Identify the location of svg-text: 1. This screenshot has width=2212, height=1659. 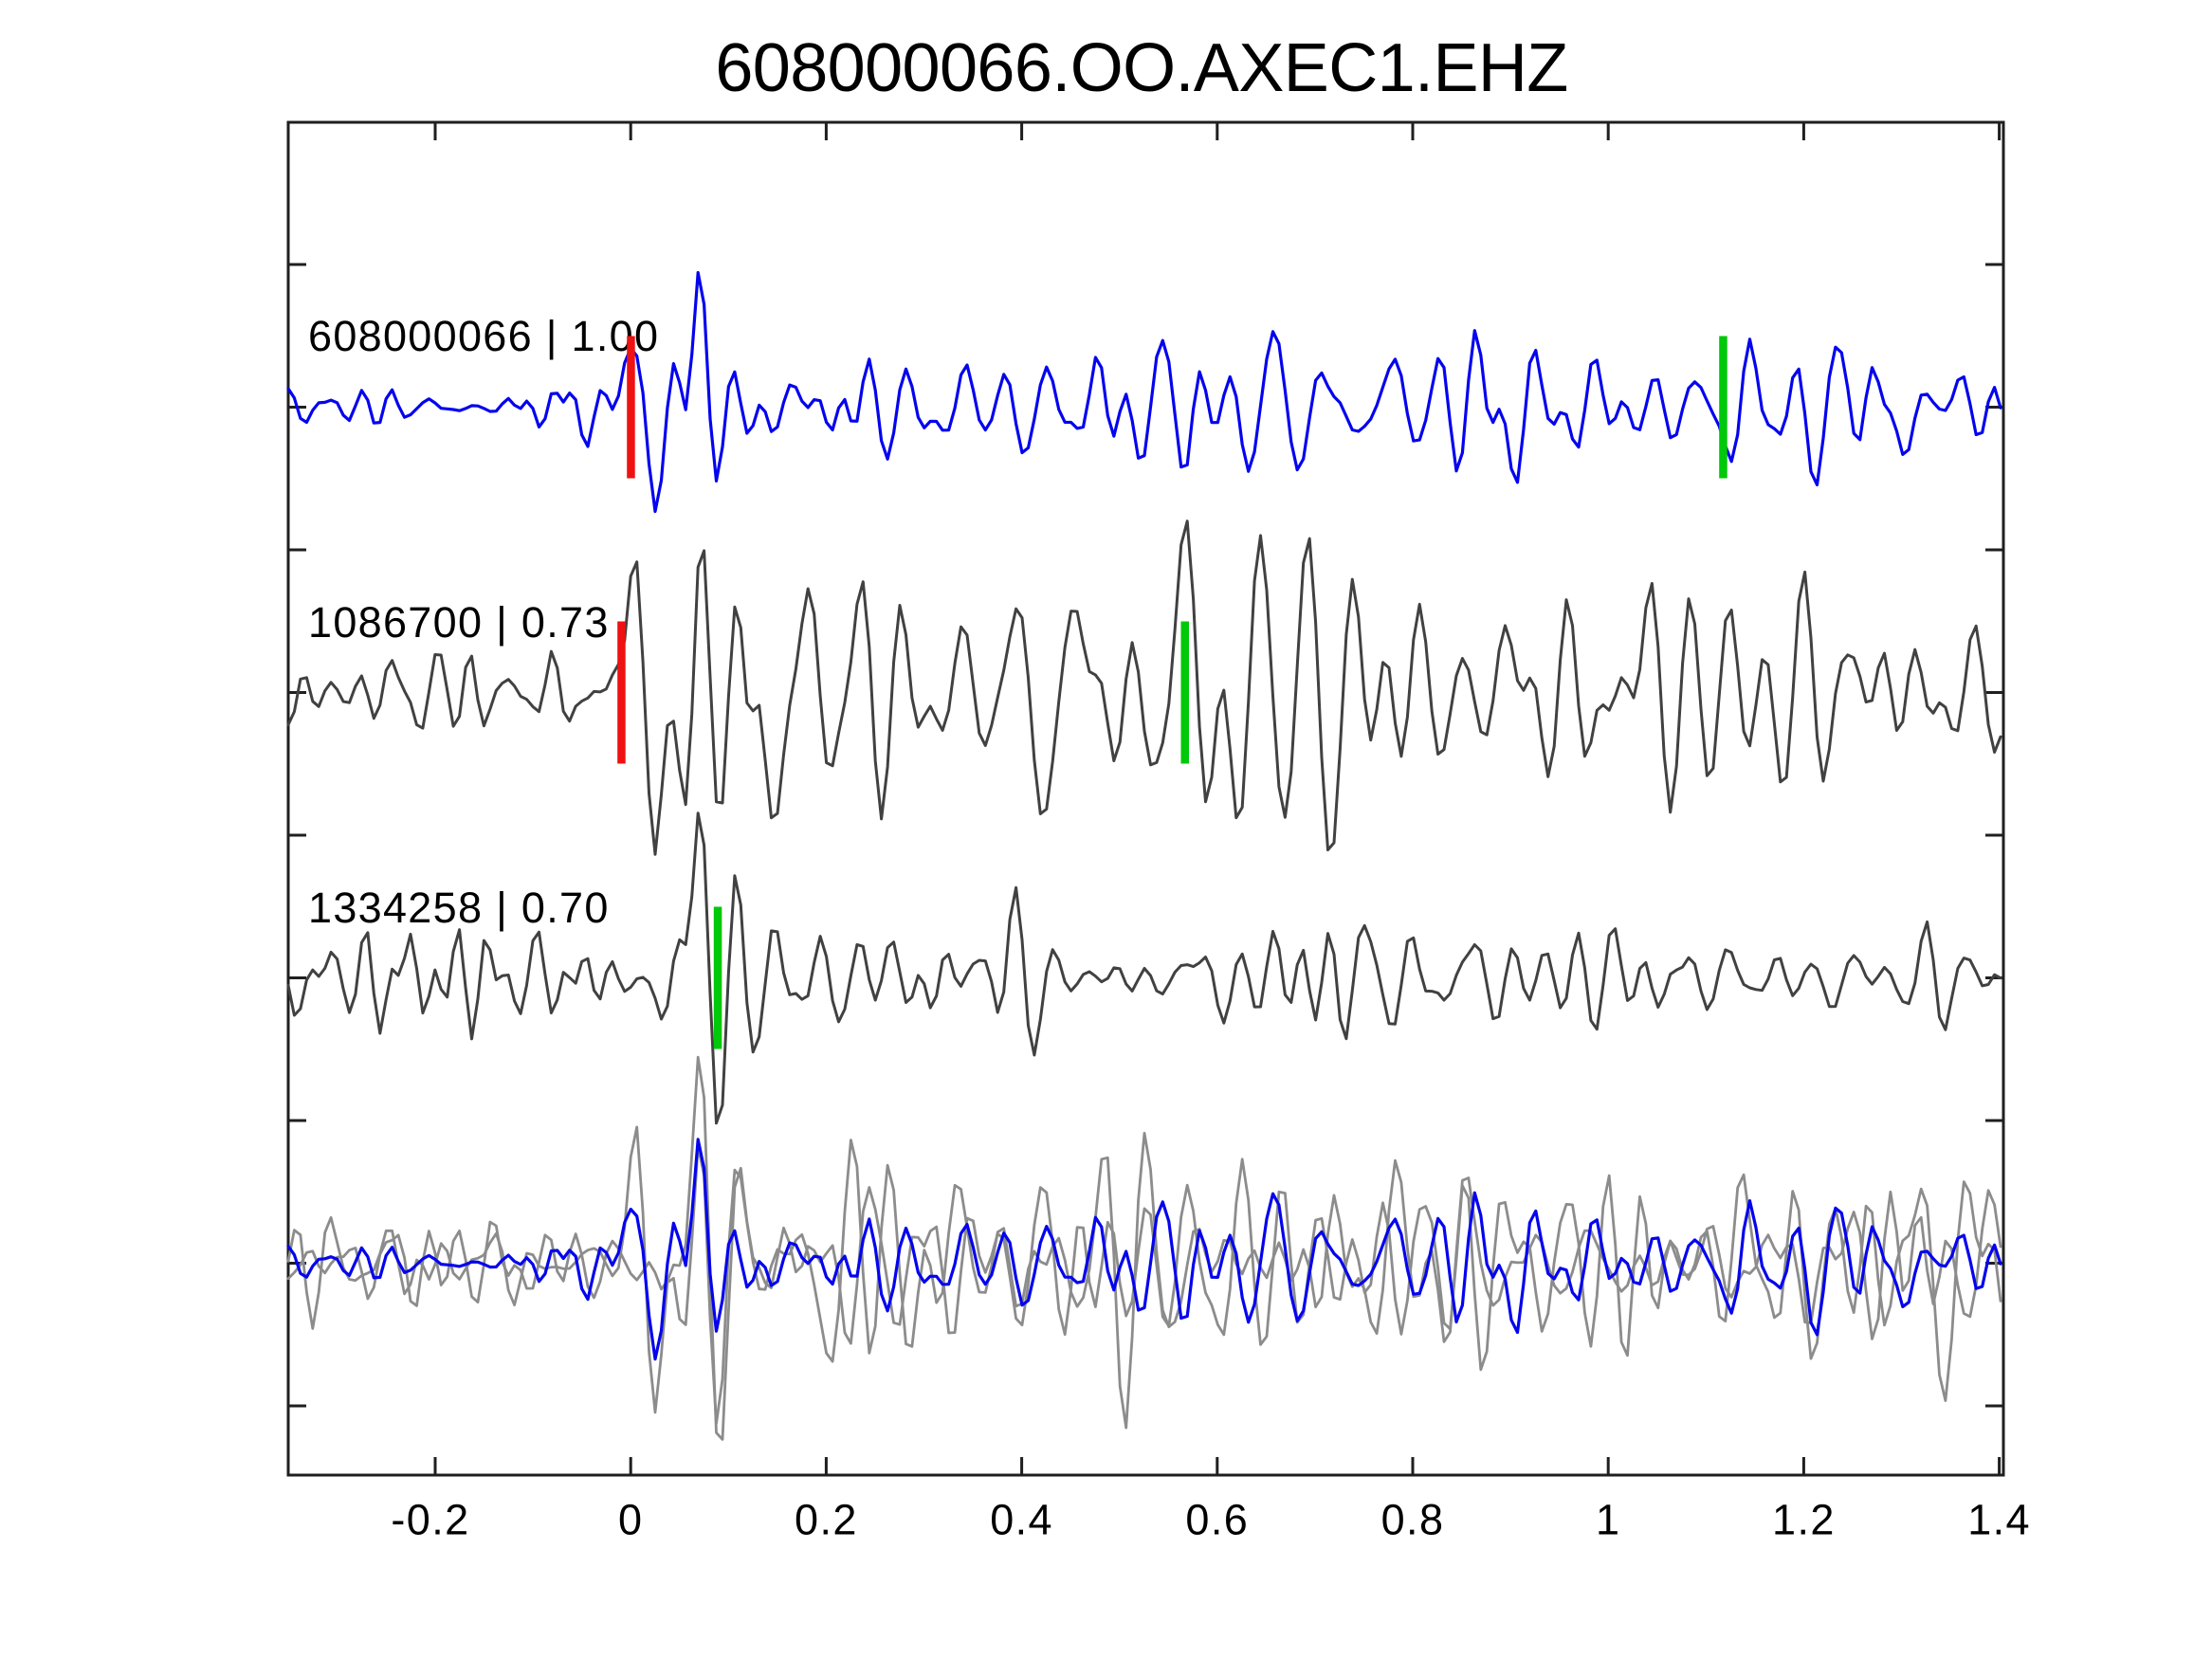
(1608, 1520).